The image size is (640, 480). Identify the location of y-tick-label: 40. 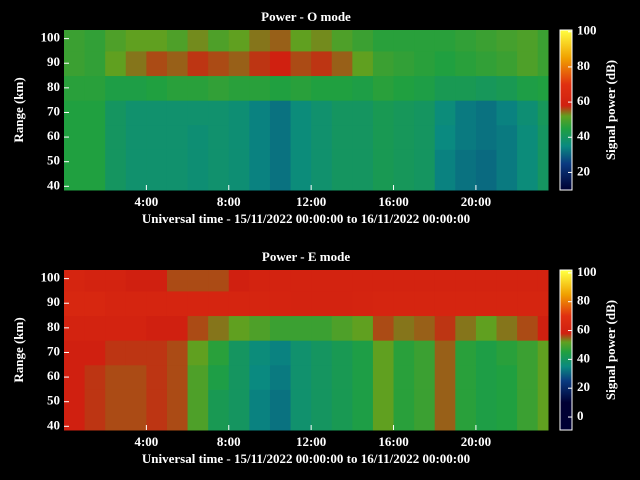
(53, 424).